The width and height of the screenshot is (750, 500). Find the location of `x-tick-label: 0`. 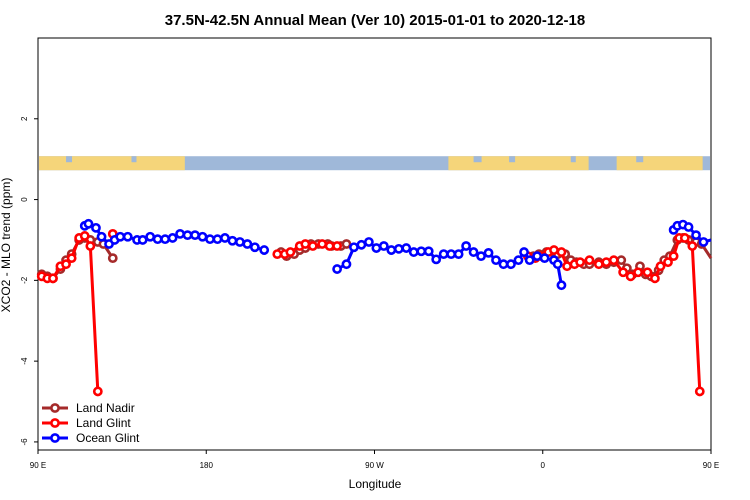

x-tick-label: 0 is located at coordinates (543, 465).